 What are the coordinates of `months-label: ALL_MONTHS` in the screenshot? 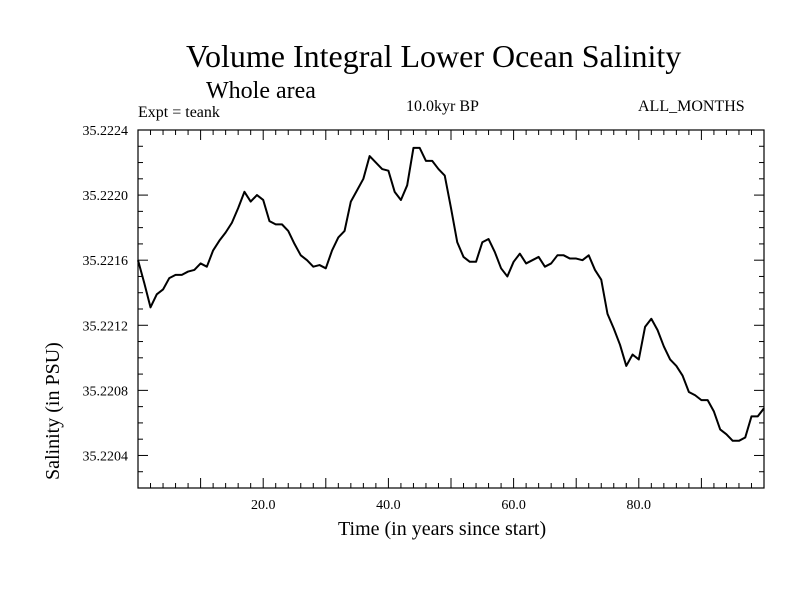 It's located at (691, 106).